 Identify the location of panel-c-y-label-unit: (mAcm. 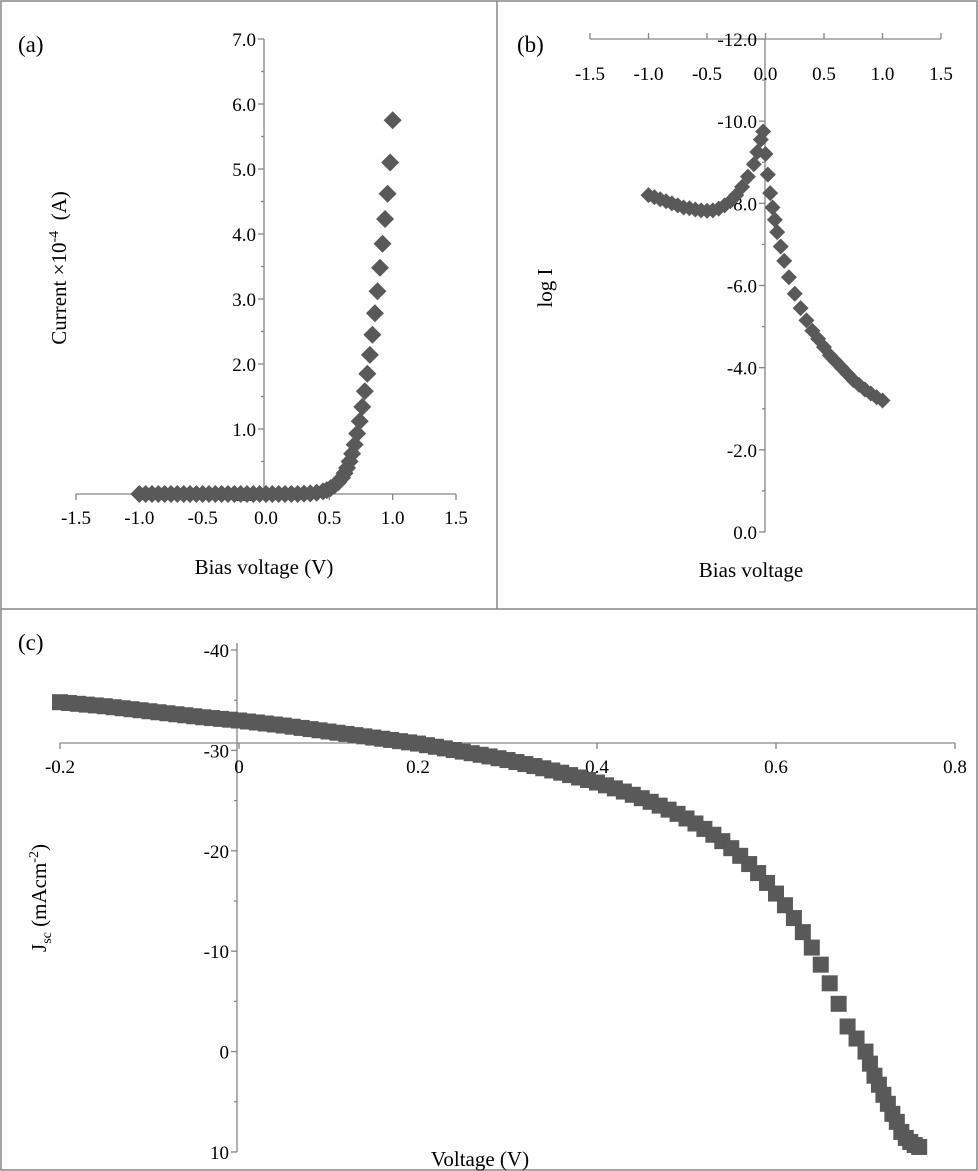
(39, 897).